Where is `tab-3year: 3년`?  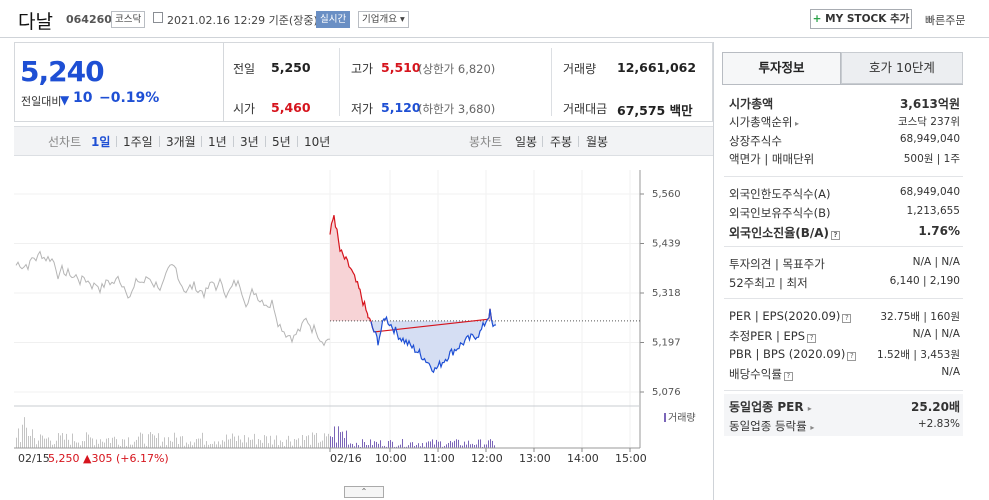 tab-3year: 3년 is located at coordinates (249, 142).